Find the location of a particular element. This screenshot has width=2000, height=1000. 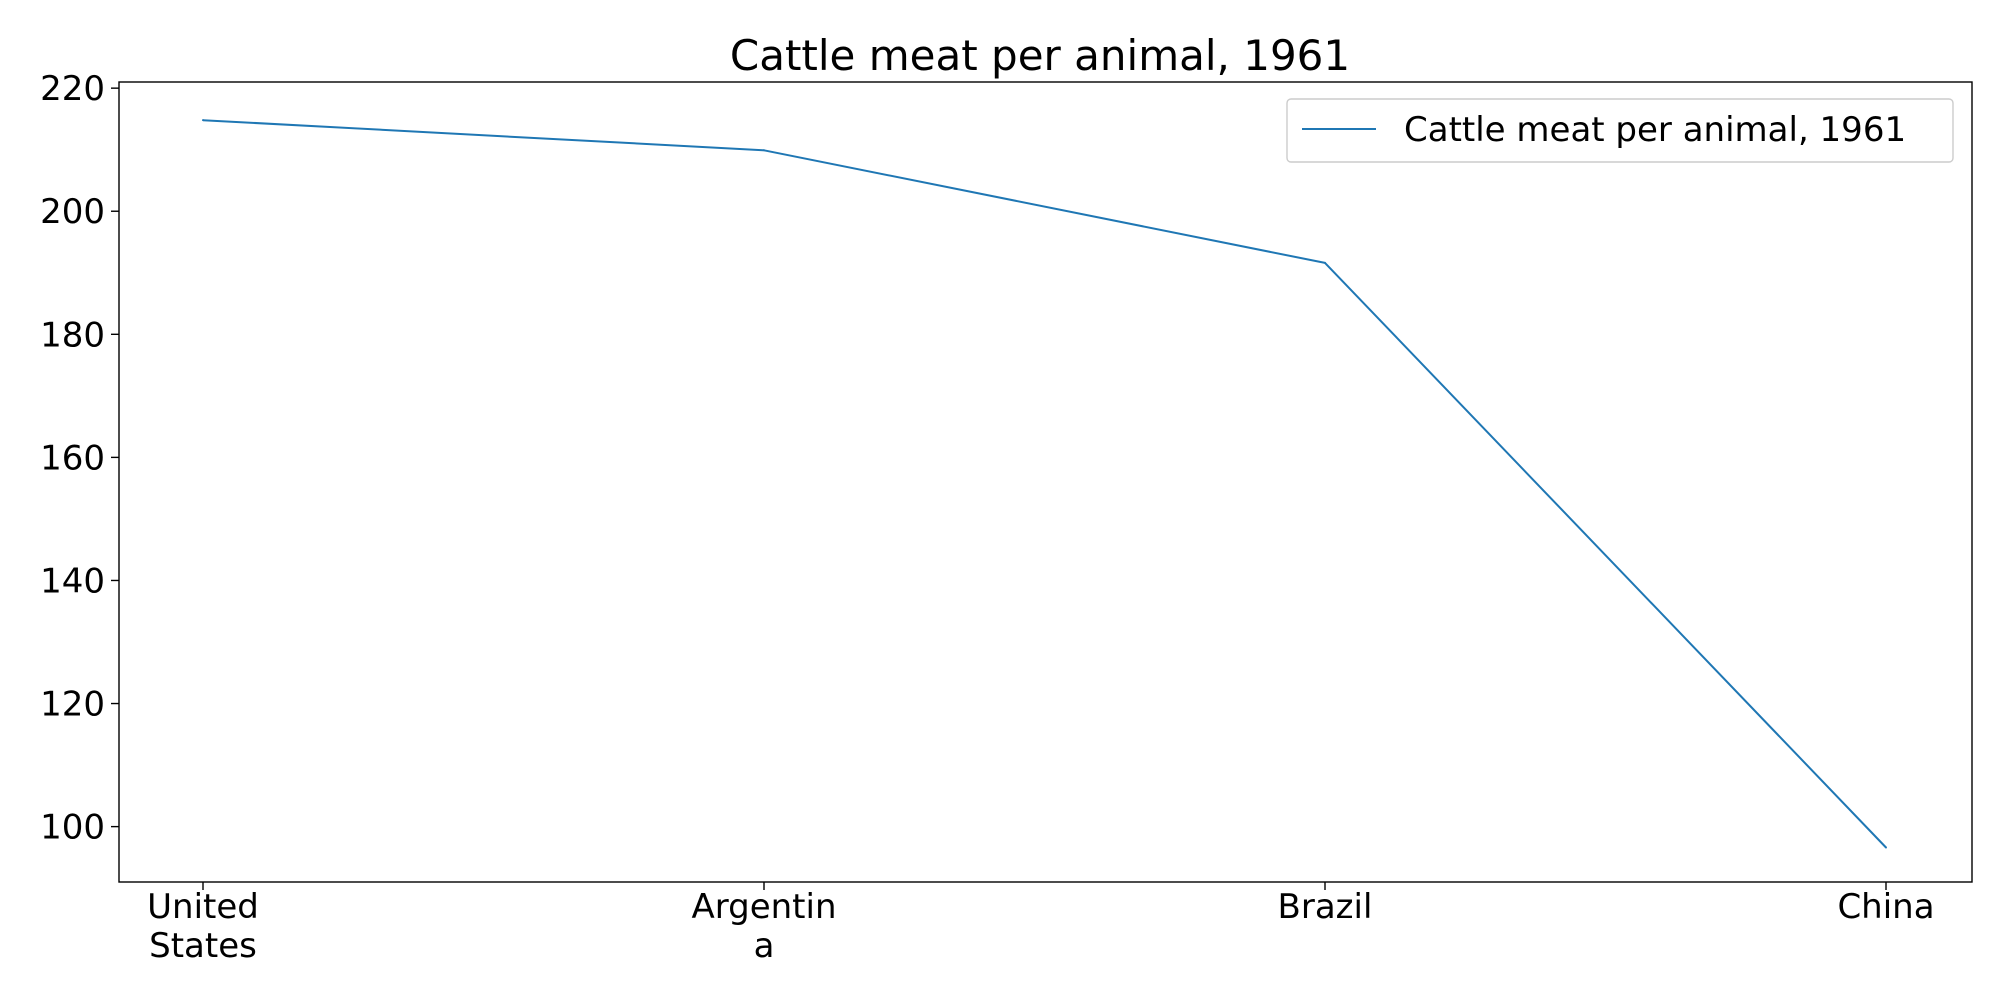

x-tick-label: United States is located at coordinates (203, 926).